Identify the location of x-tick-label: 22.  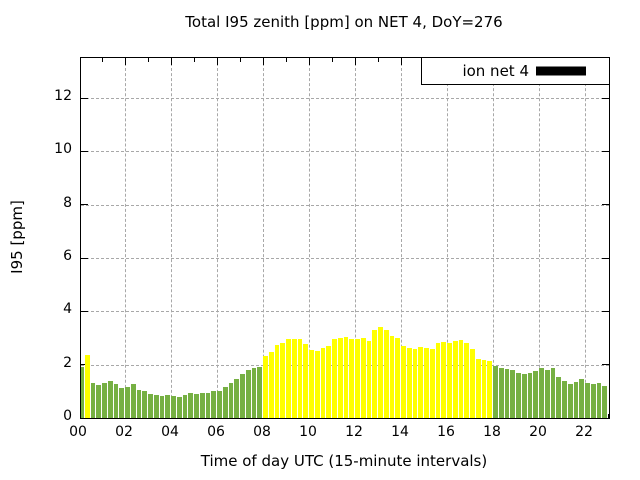
(584, 432).